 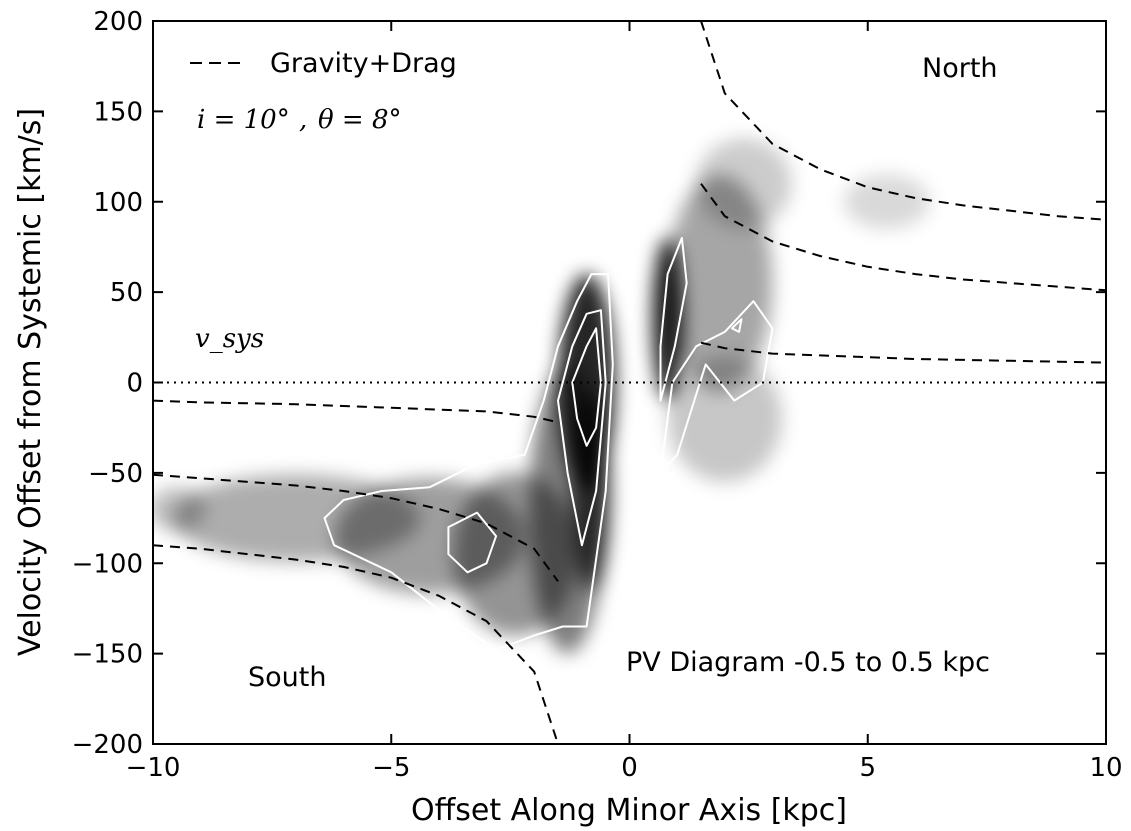 I want to click on y-tick-label-4: 0, so click(x=134, y=384).